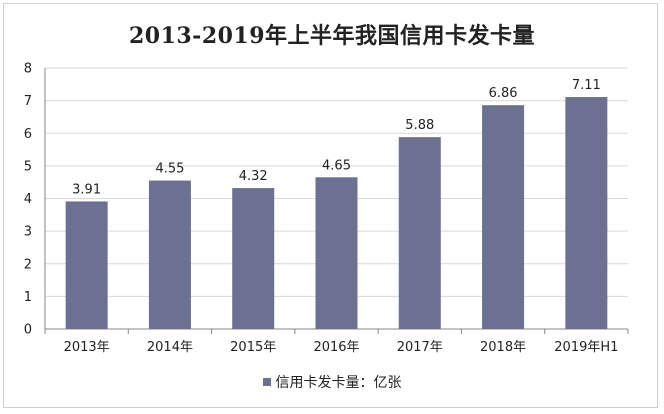  I want to click on y-tick-label: 8, so click(28, 69).